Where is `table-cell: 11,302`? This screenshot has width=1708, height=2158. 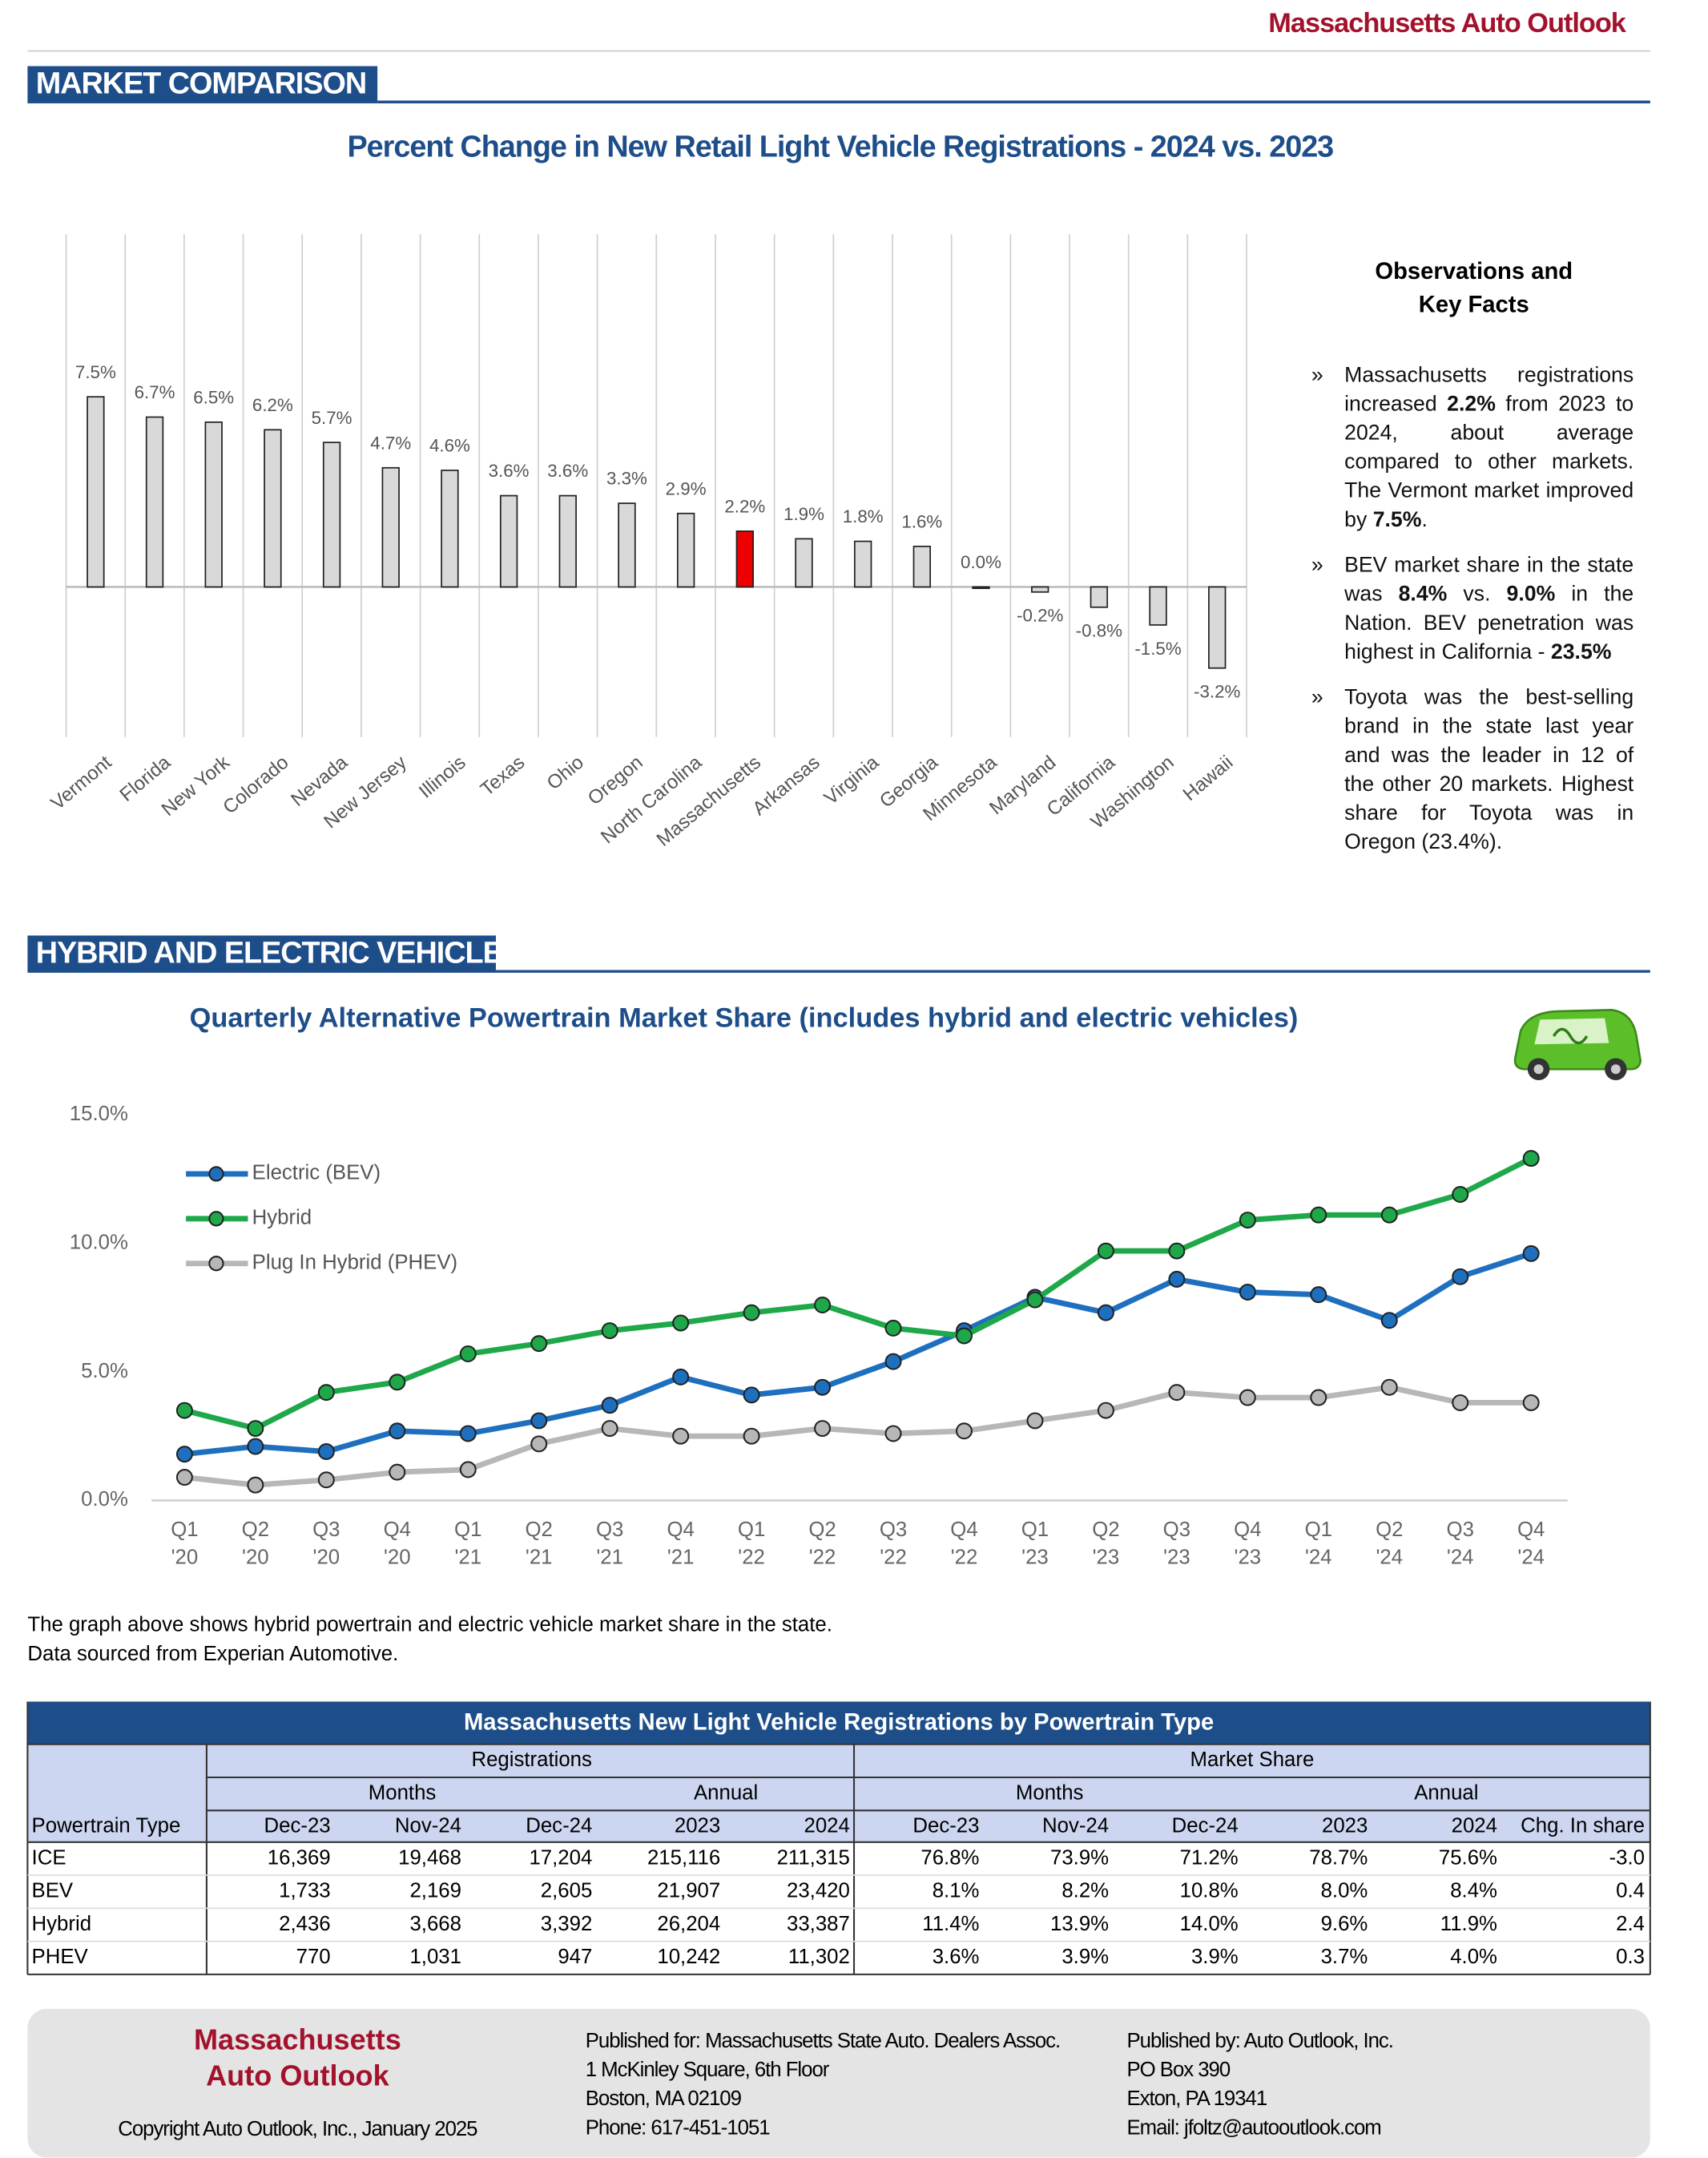 table-cell: 11,302 is located at coordinates (819, 1957).